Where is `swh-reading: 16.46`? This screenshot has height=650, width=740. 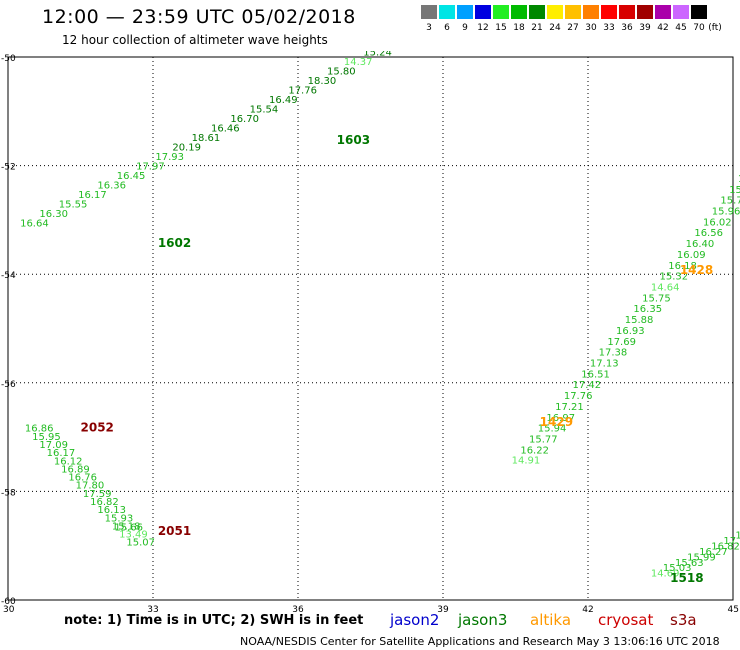
swh-reading: 16.46 is located at coordinates (225, 128).